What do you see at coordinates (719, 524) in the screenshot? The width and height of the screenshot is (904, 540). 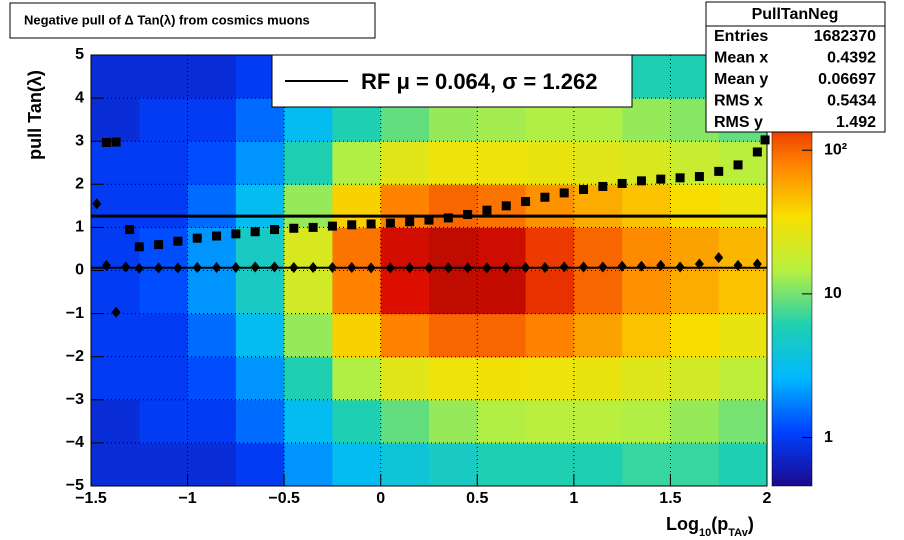 I see `x-label-part: (p` at bounding box center [719, 524].